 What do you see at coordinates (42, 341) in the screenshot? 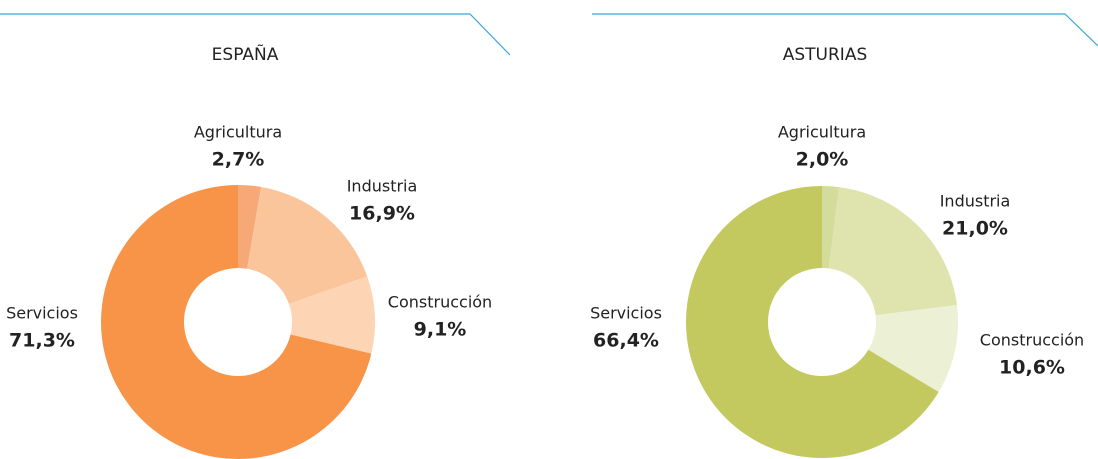
I see `slice-value: 71,3%` at bounding box center [42, 341].